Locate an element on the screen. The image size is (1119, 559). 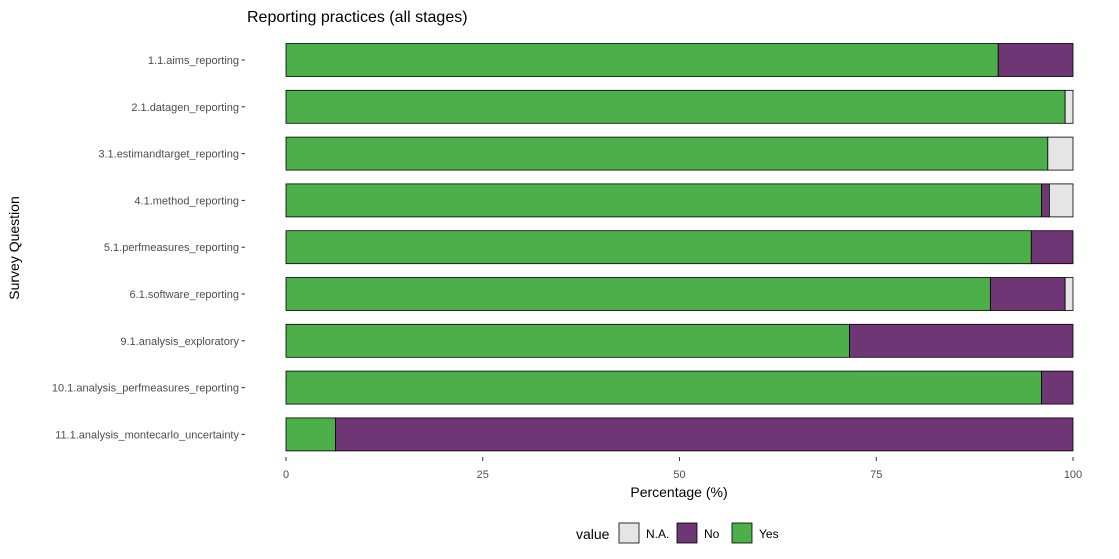
y-tick-label: 11.1.analysis_montecarlo_uncertainty is located at coordinates (147, 435).